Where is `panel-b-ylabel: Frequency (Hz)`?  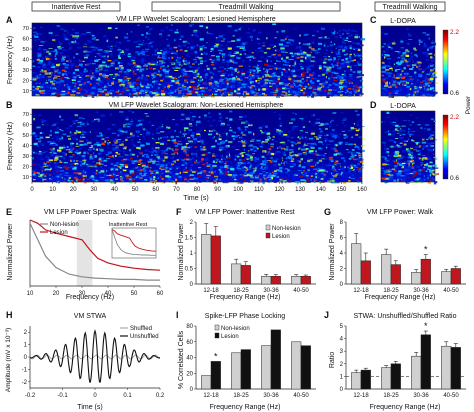
panel-b-ylabel: Frequency (Hz) is located at coordinates (10, 146).